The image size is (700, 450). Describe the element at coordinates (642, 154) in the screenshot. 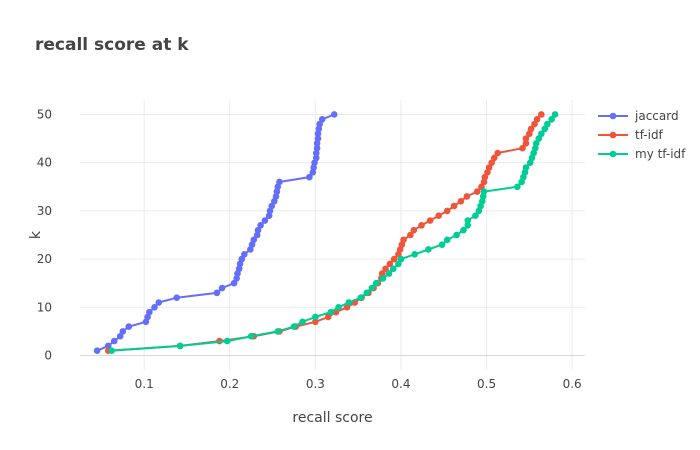

I see `legend-item-my-tf-idf: my tf-idf` at that location.